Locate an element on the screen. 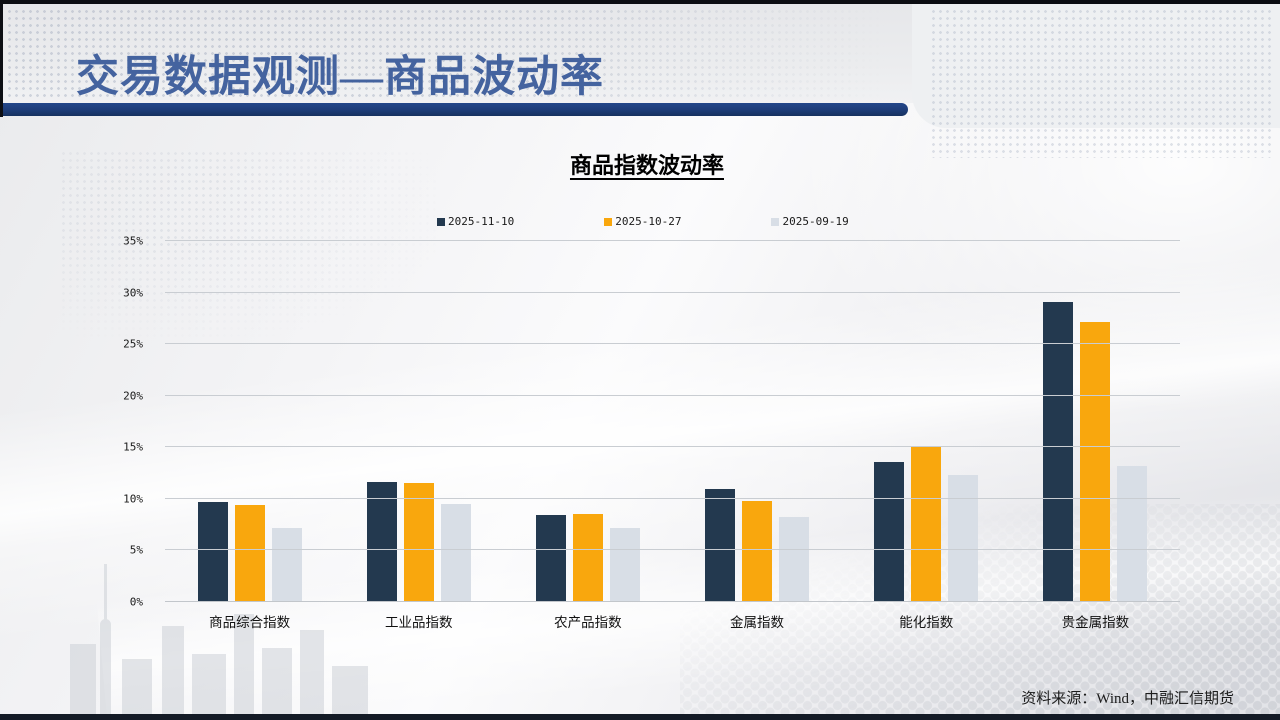 The width and height of the screenshot is (1280, 720). legend-item: 2025-11-10 is located at coordinates (475, 221).